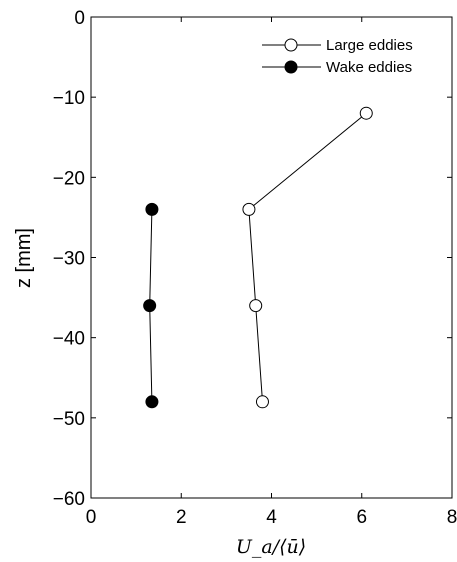 This screenshot has height=562, width=457. What do you see at coordinates (69, 259) in the screenshot?
I see `y-tick-label: −30` at bounding box center [69, 259].